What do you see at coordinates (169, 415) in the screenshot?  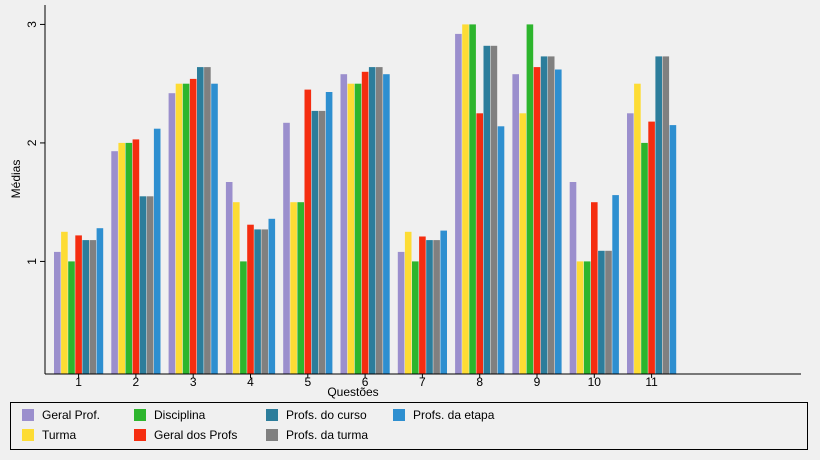 I see `legend-item: Disciplina` at bounding box center [169, 415].